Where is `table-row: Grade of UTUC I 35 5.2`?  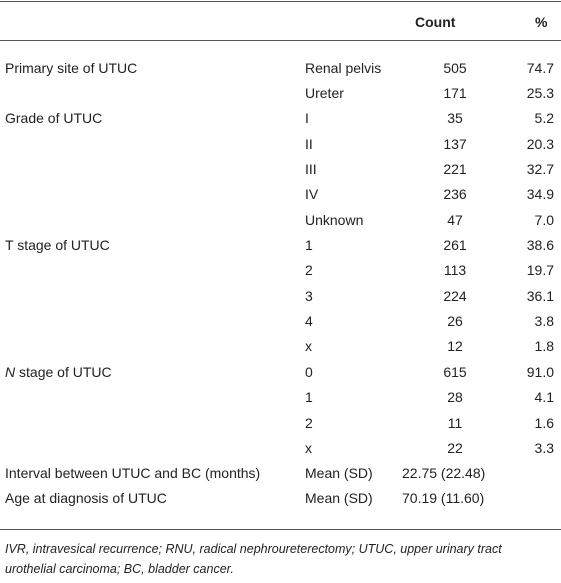 table-row: Grade of UTUC I 35 5.2 is located at coordinates (280, 118).